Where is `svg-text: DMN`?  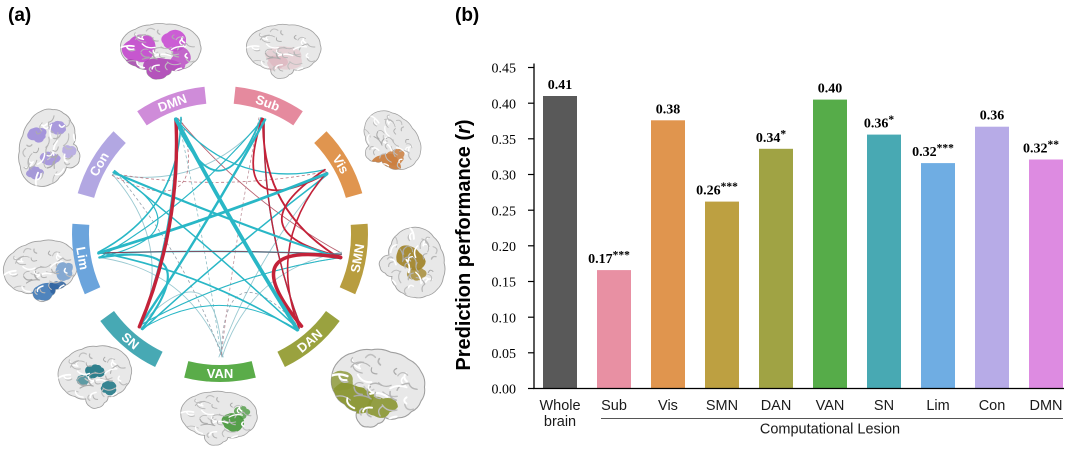
svg-text: DMN is located at coordinates (1045, 406).